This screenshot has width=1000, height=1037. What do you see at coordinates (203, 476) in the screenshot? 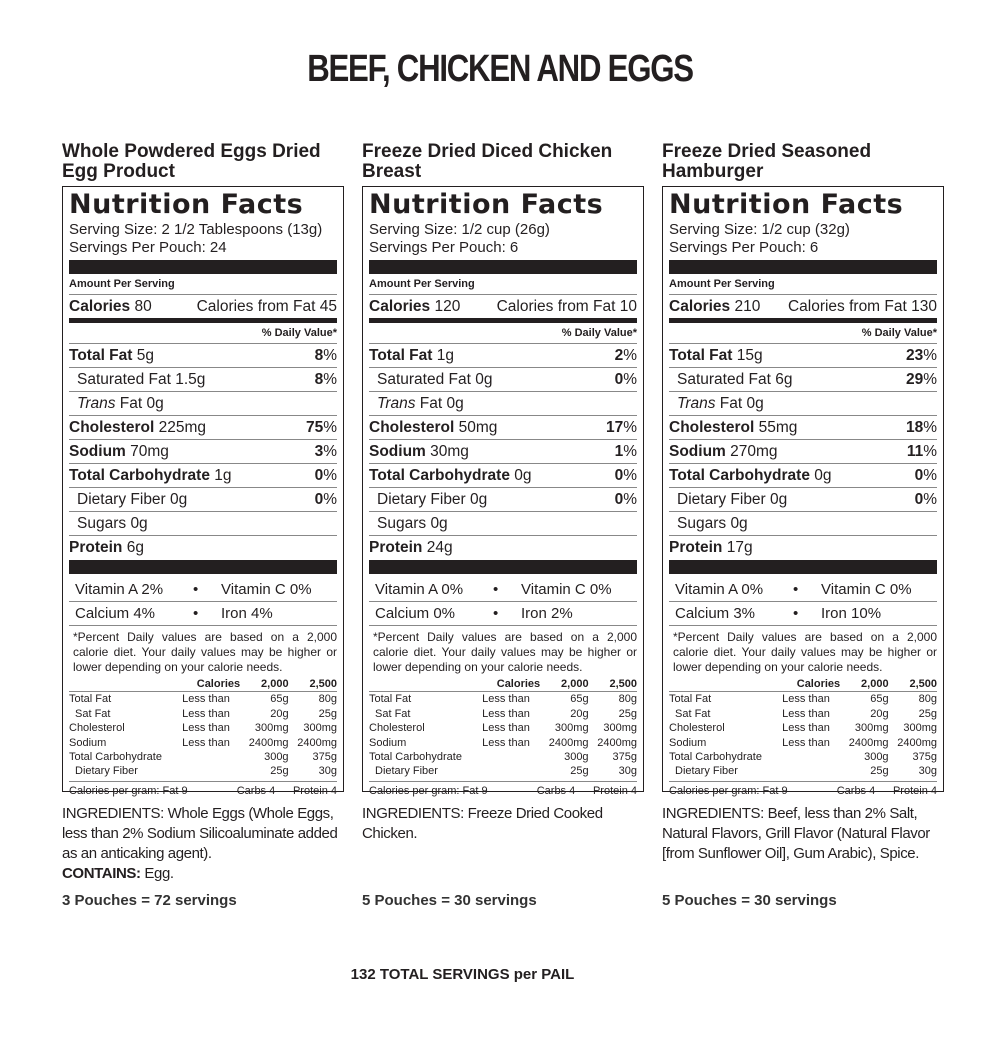
I see `nutrient-row: Total Carbohydrate 1g 0%` at bounding box center [203, 476].